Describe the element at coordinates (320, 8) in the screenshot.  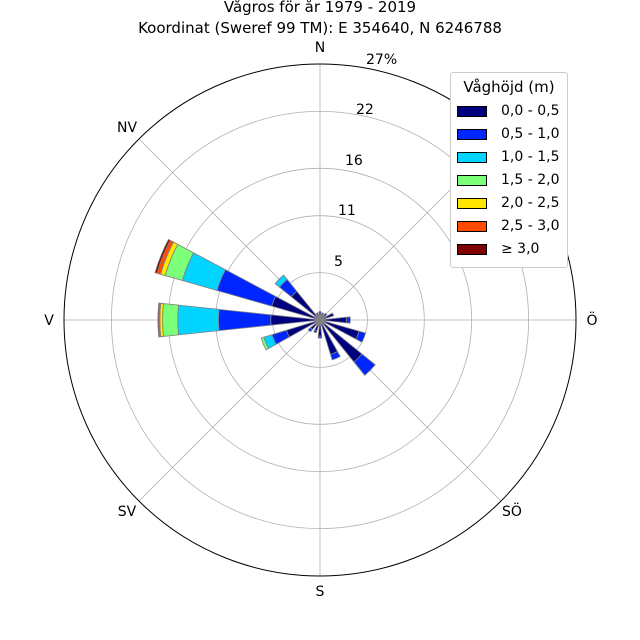
I see `chart-title: Vågros för år 1979 - 2019` at that location.